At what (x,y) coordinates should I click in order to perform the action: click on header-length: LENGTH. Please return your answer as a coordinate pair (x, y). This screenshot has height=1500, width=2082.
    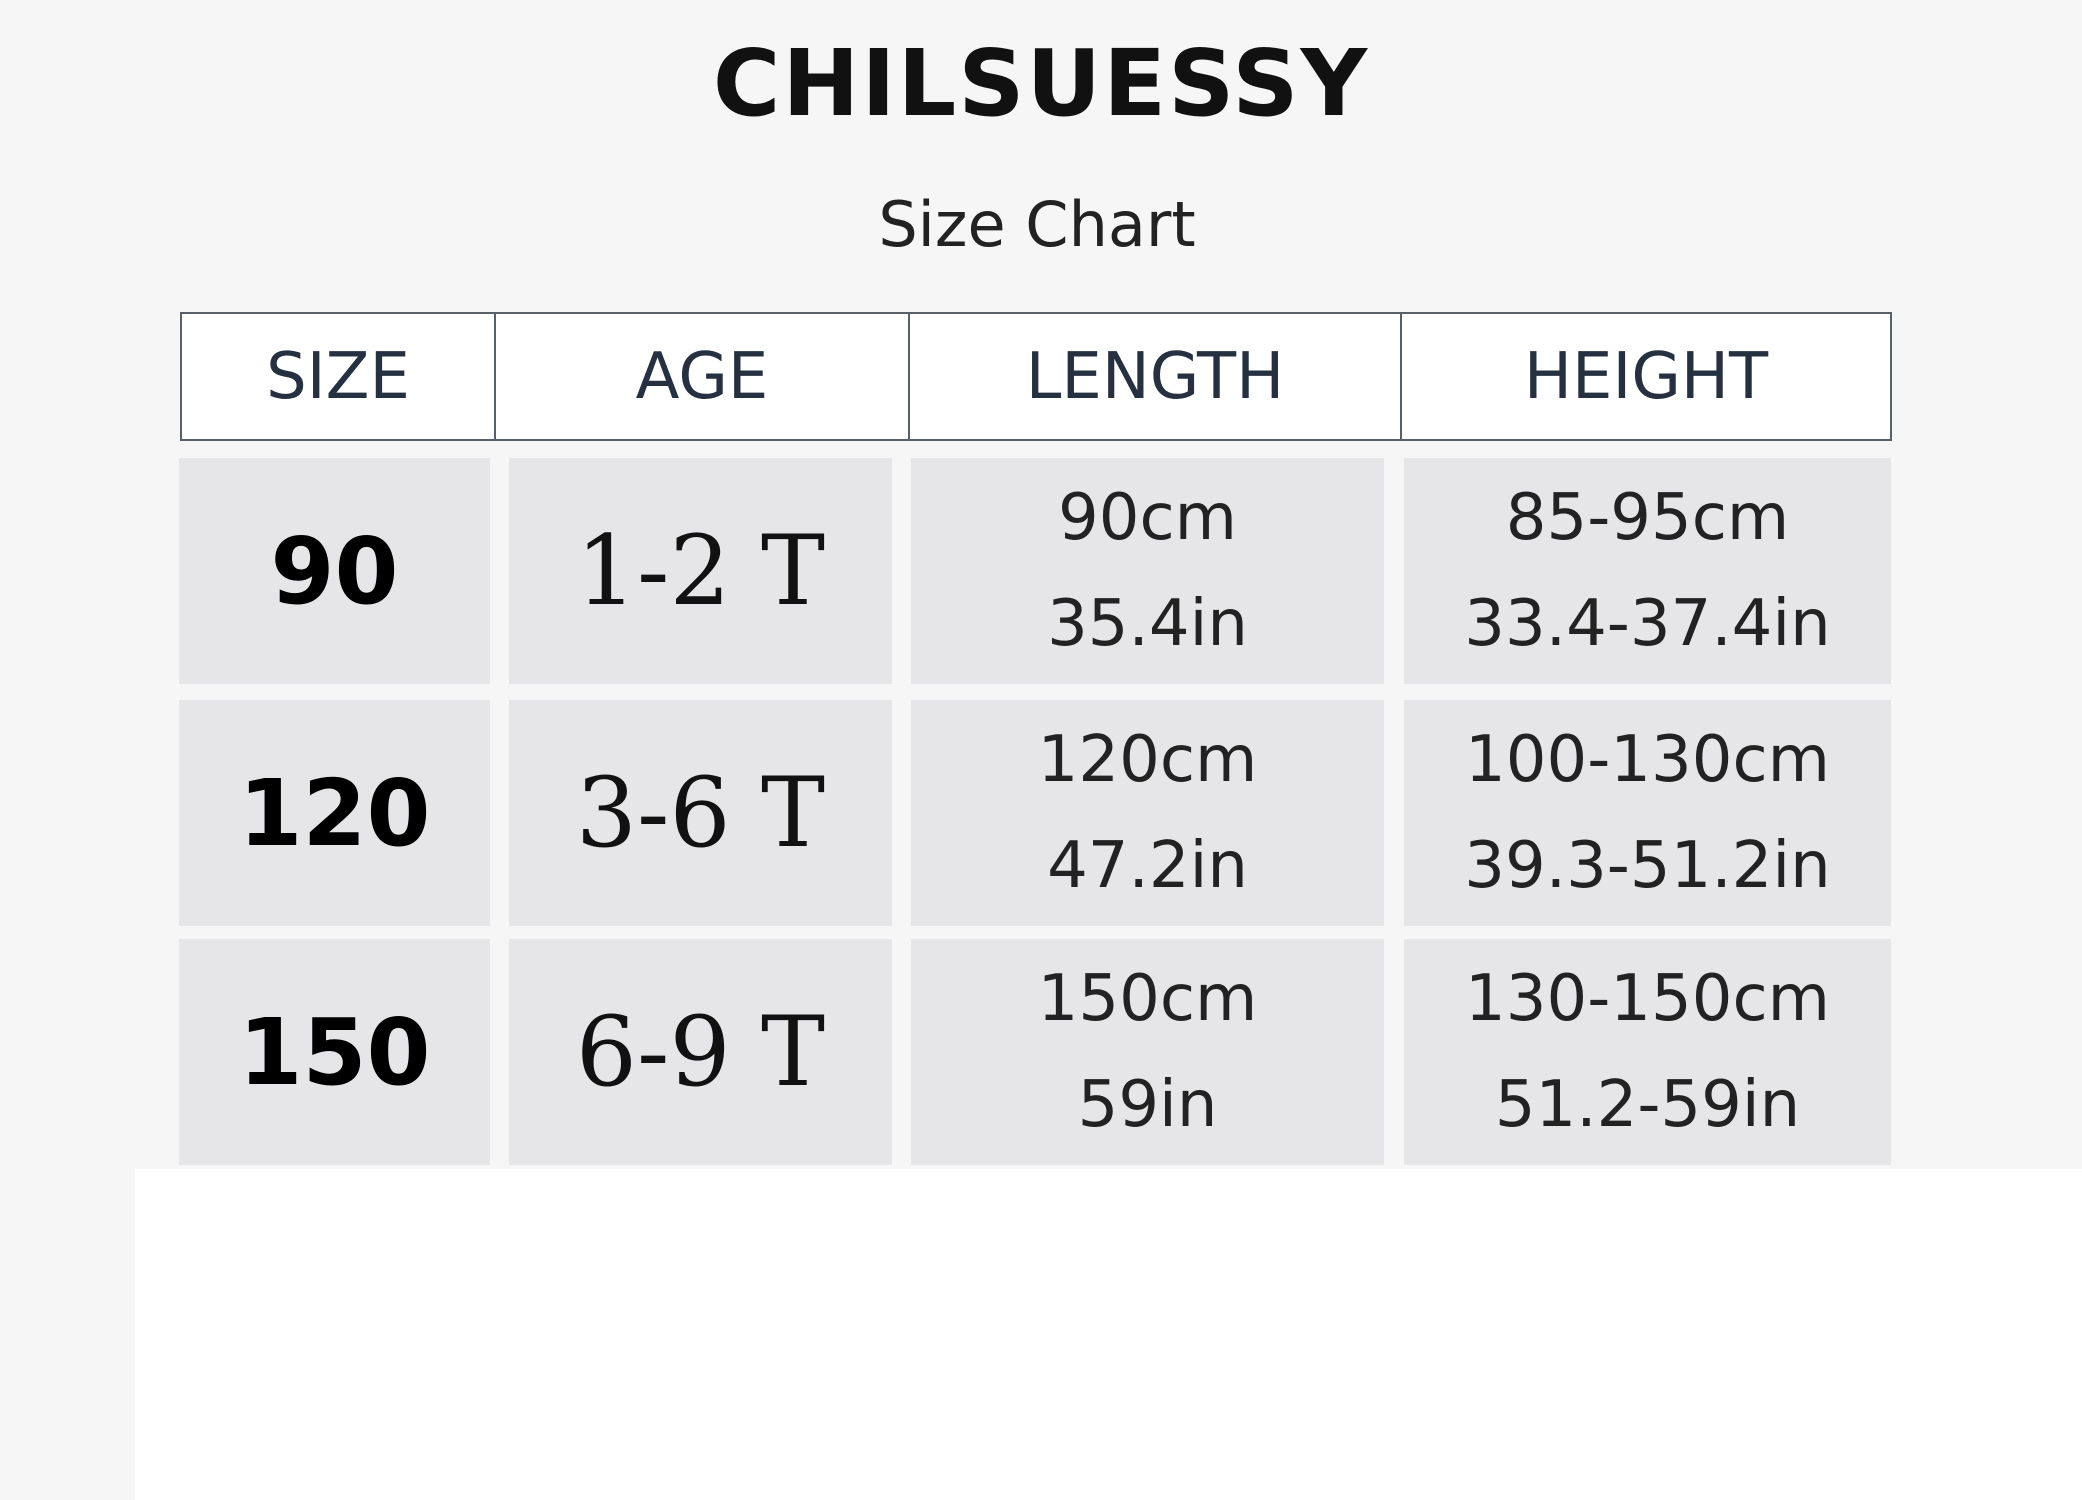
    Looking at the image, I should click on (1156, 376).